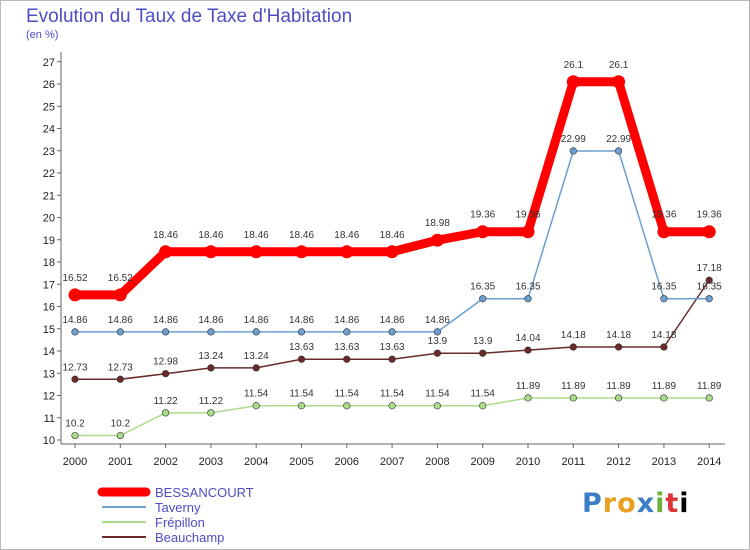  I want to click on legend-label: Beauchamp, so click(189, 537).